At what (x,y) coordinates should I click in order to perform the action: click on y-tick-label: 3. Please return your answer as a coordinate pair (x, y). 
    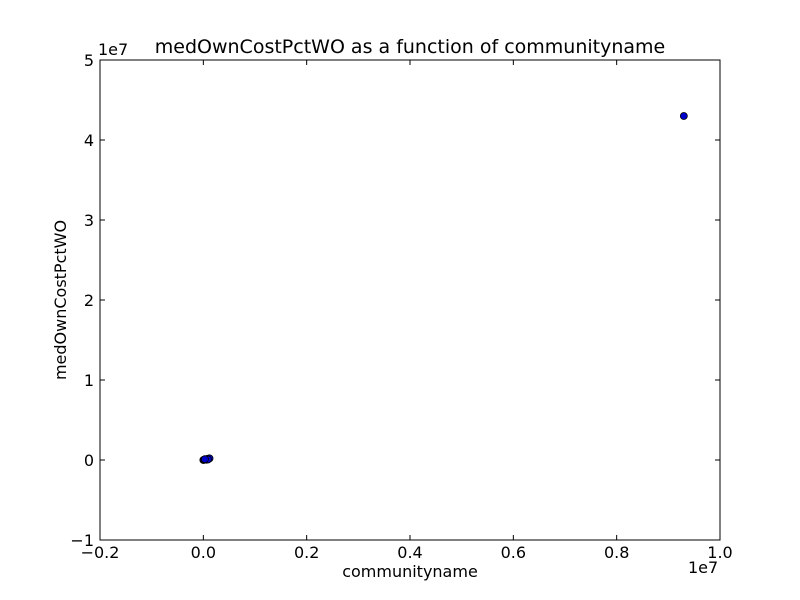
    Looking at the image, I should click on (89, 220).